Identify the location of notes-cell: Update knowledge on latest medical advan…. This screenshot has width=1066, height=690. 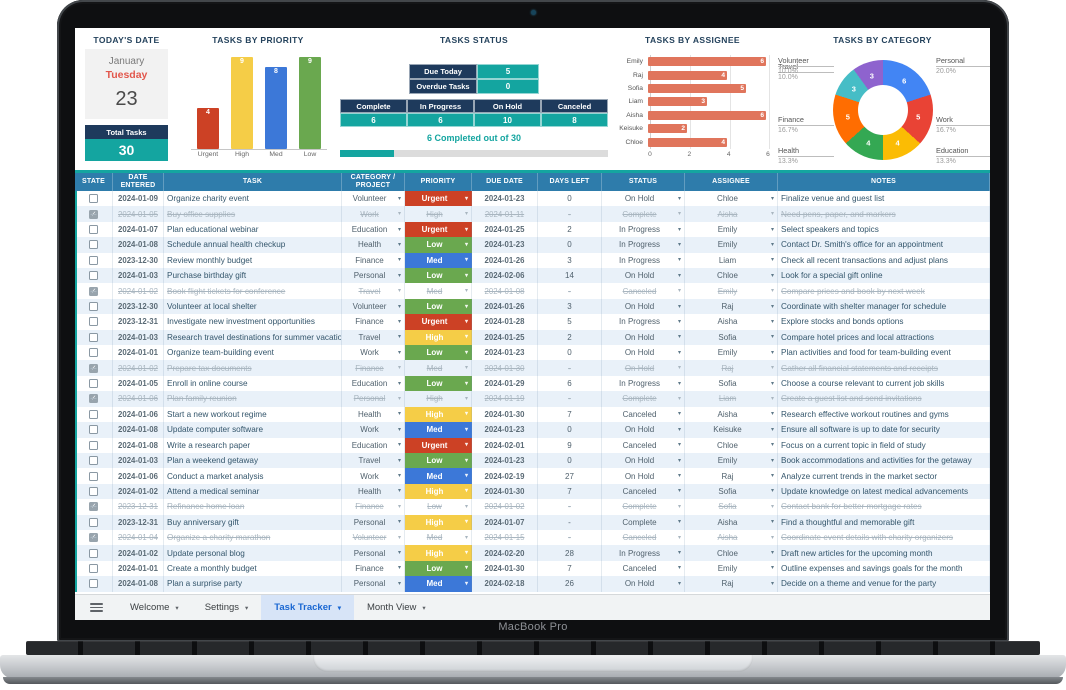
(884, 491).